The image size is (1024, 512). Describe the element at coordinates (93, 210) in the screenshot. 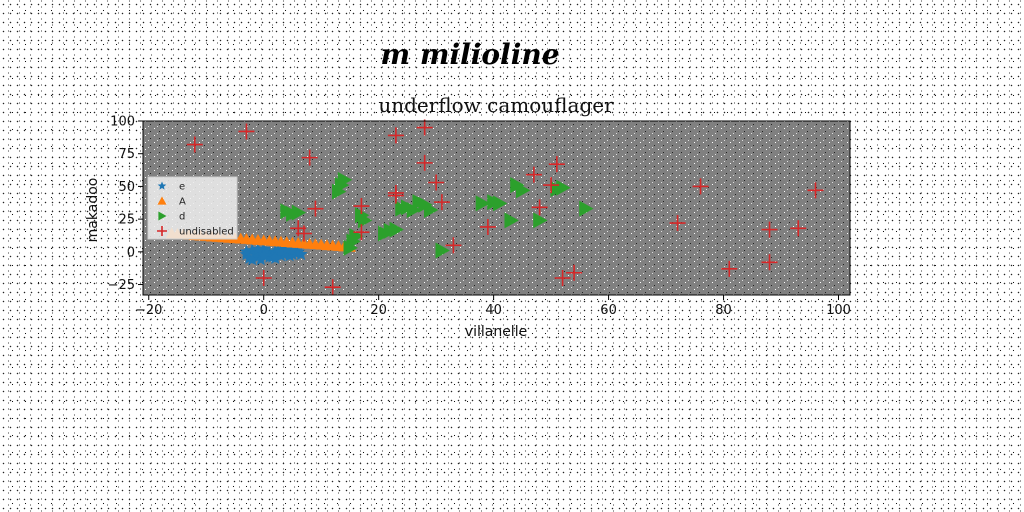

I see `y-axis-label: makadoo` at that location.